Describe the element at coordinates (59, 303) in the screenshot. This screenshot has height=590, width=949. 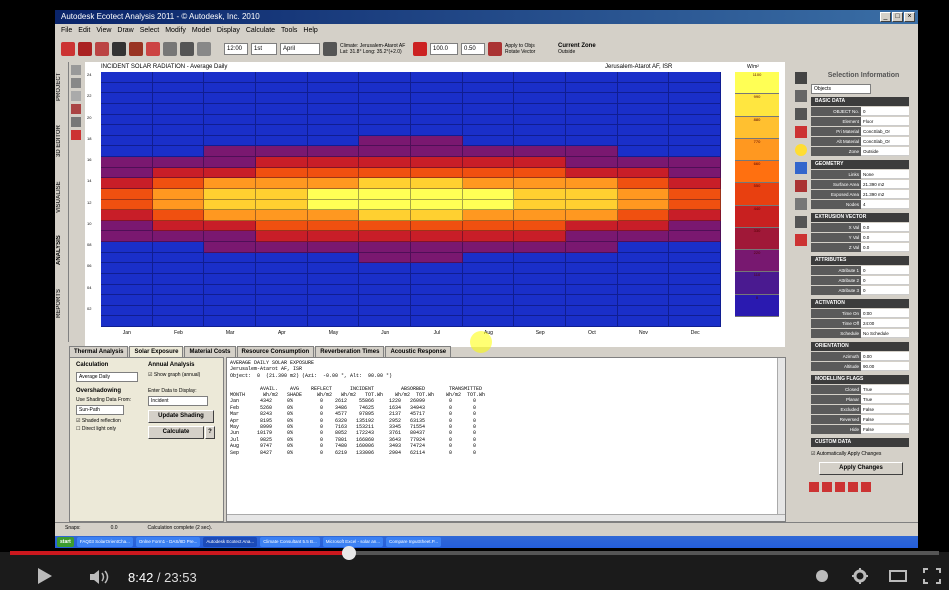
I see `tab-reports: REPORTS` at that location.